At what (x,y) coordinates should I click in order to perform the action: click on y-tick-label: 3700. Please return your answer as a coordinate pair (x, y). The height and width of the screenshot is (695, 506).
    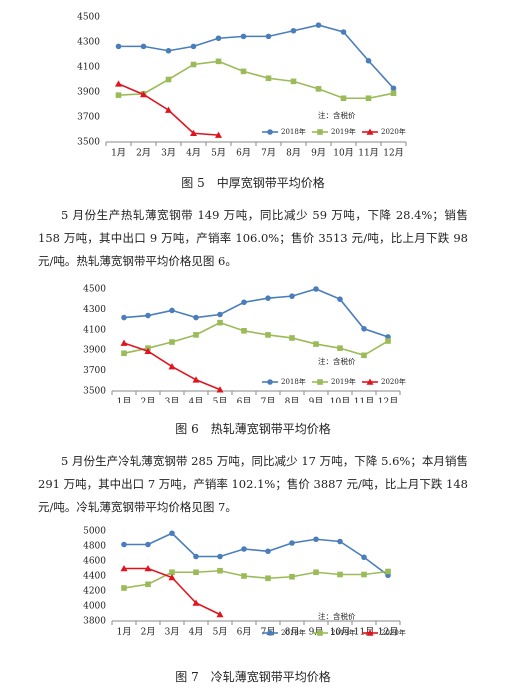
    Looking at the image, I should click on (94, 371).